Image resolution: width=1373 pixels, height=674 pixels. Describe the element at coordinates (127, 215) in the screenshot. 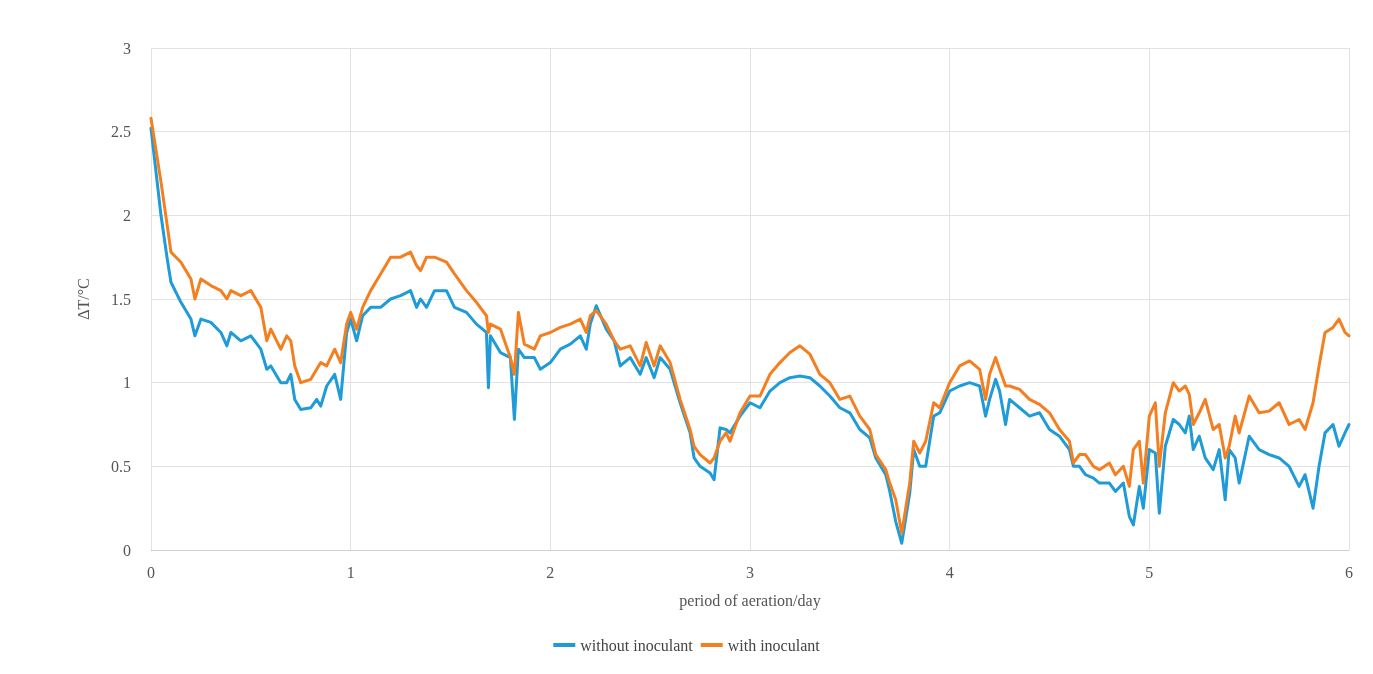

I see `y-tick-label: 2` at that location.